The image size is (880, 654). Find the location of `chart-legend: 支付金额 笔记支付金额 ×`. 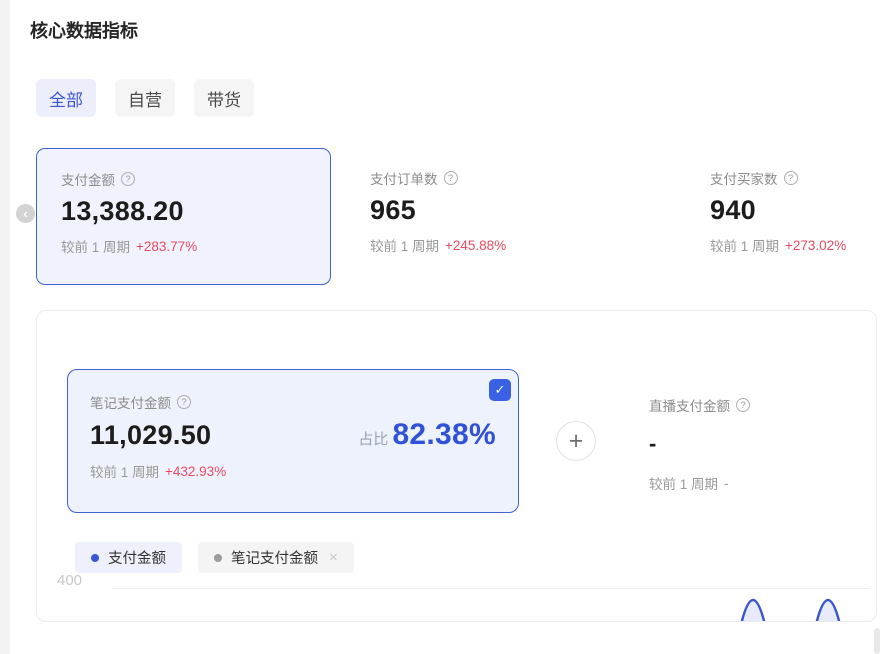

chart-legend: 支付金额 笔记支付金额 × is located at coordinates (214, 557).